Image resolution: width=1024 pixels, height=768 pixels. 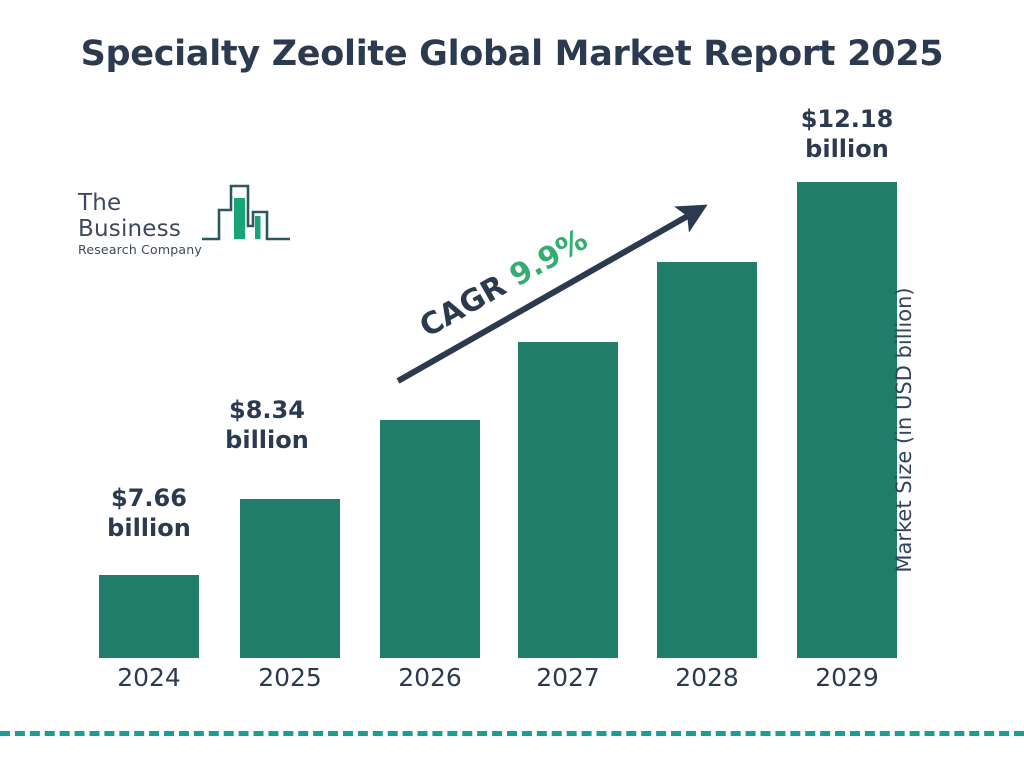 I want to click on logo-text: The Business Research Company, so click(x=148, y=223).